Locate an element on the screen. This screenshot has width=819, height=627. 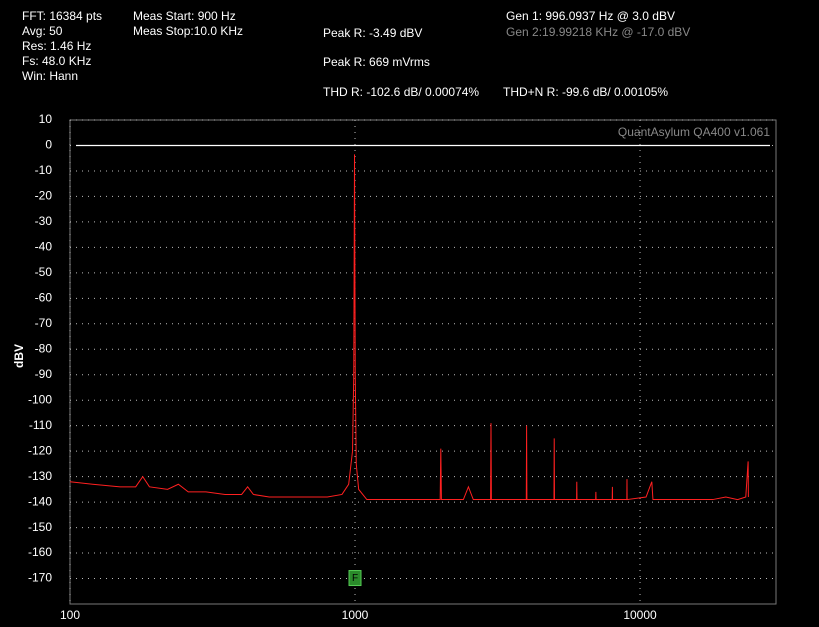
y-tick-label: -20 is located at coordinates (44, 196).